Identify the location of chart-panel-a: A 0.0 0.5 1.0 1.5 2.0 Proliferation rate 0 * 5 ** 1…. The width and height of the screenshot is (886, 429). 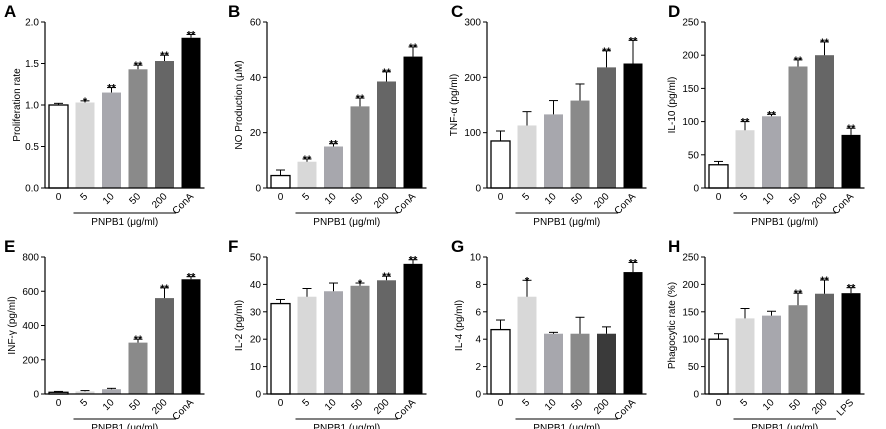
(104, 115).